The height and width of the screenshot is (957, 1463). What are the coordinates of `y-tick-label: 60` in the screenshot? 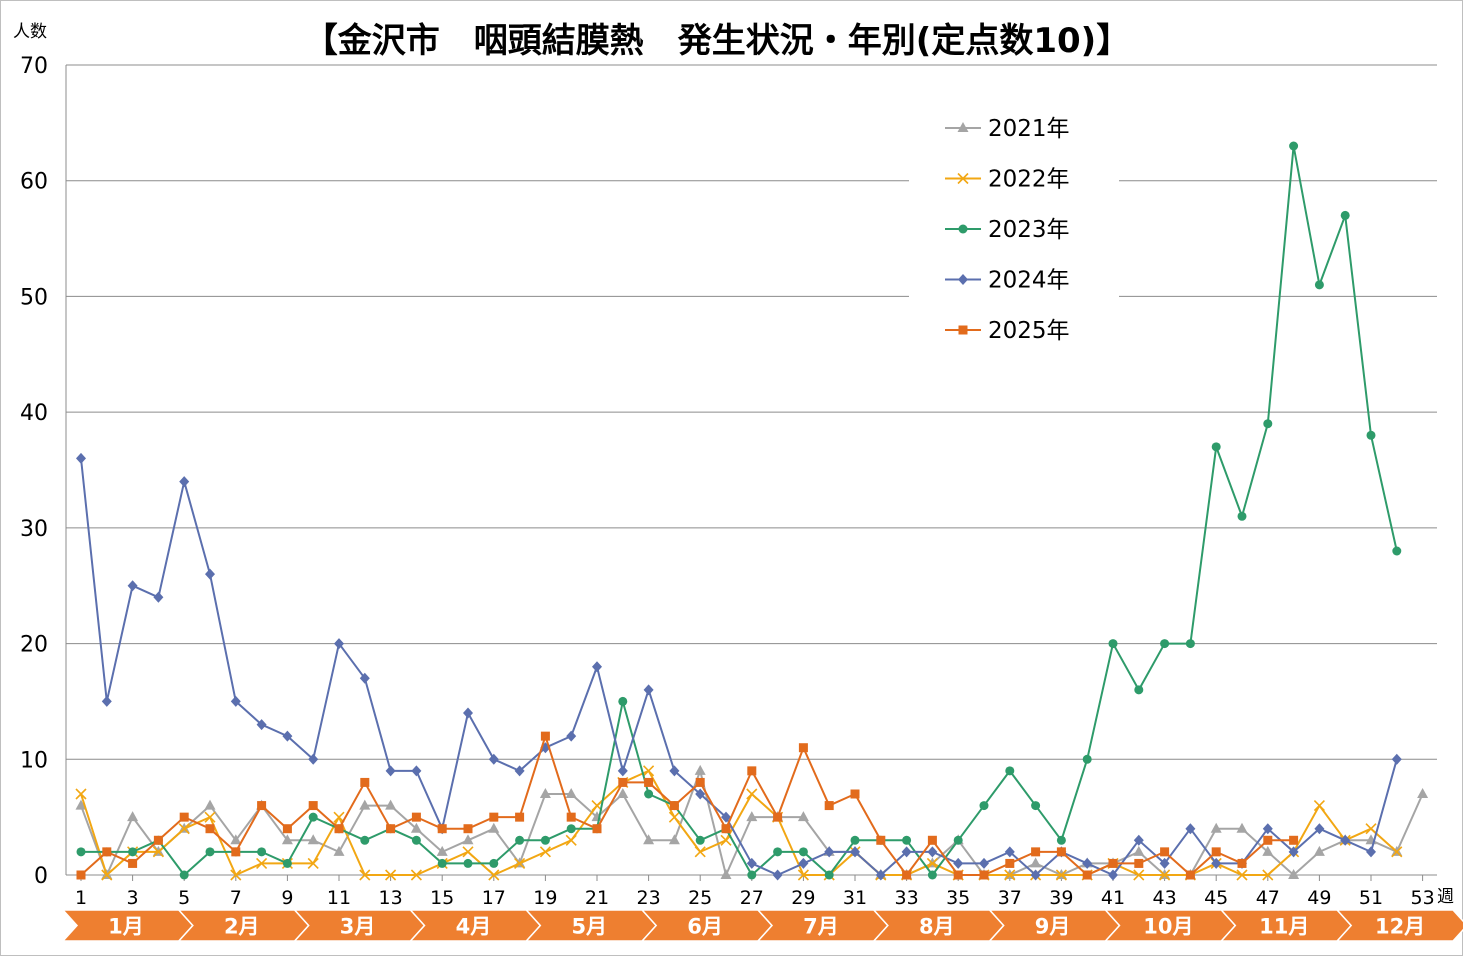 It's located at (34, 182).